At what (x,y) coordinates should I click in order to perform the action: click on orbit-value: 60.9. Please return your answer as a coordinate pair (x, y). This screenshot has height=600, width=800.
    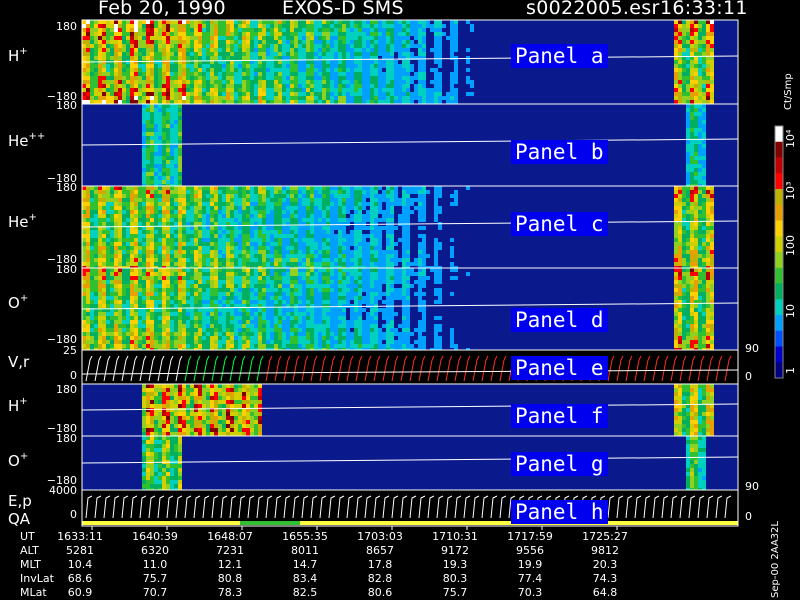
    Looking at the image, I should click on (80, 592).